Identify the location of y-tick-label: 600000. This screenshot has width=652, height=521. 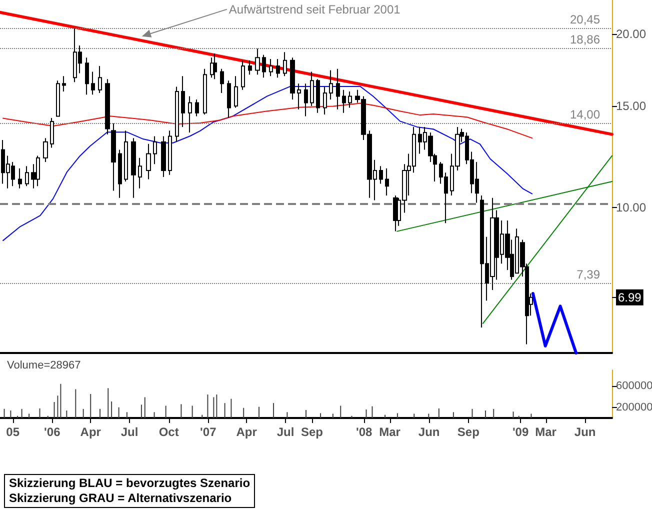
(634, 386).